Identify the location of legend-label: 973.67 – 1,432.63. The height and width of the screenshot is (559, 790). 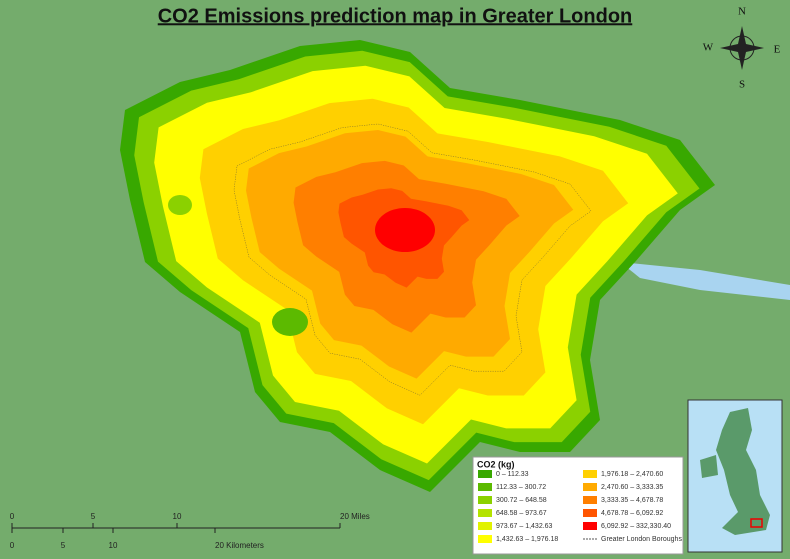
(524, 526).